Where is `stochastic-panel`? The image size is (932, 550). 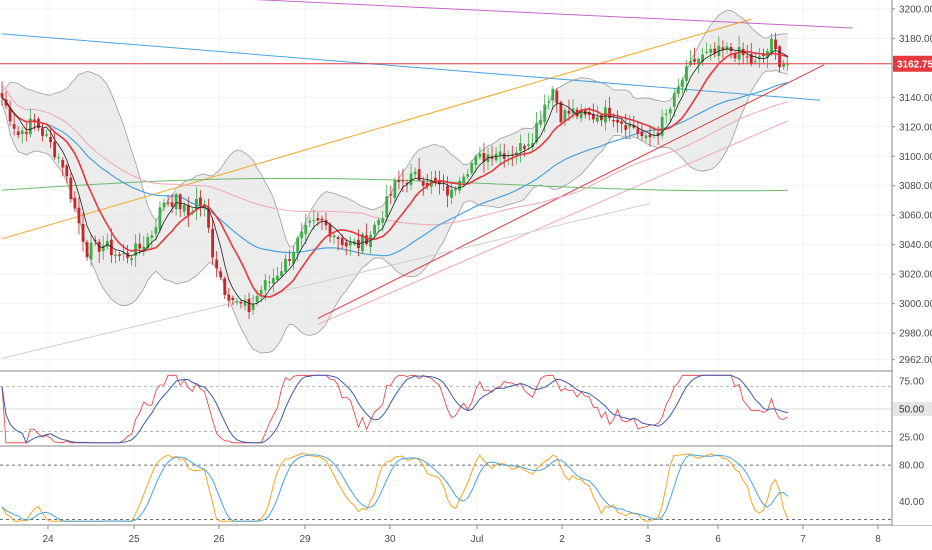
stochastic-panel is located at coordinates (446, 487).